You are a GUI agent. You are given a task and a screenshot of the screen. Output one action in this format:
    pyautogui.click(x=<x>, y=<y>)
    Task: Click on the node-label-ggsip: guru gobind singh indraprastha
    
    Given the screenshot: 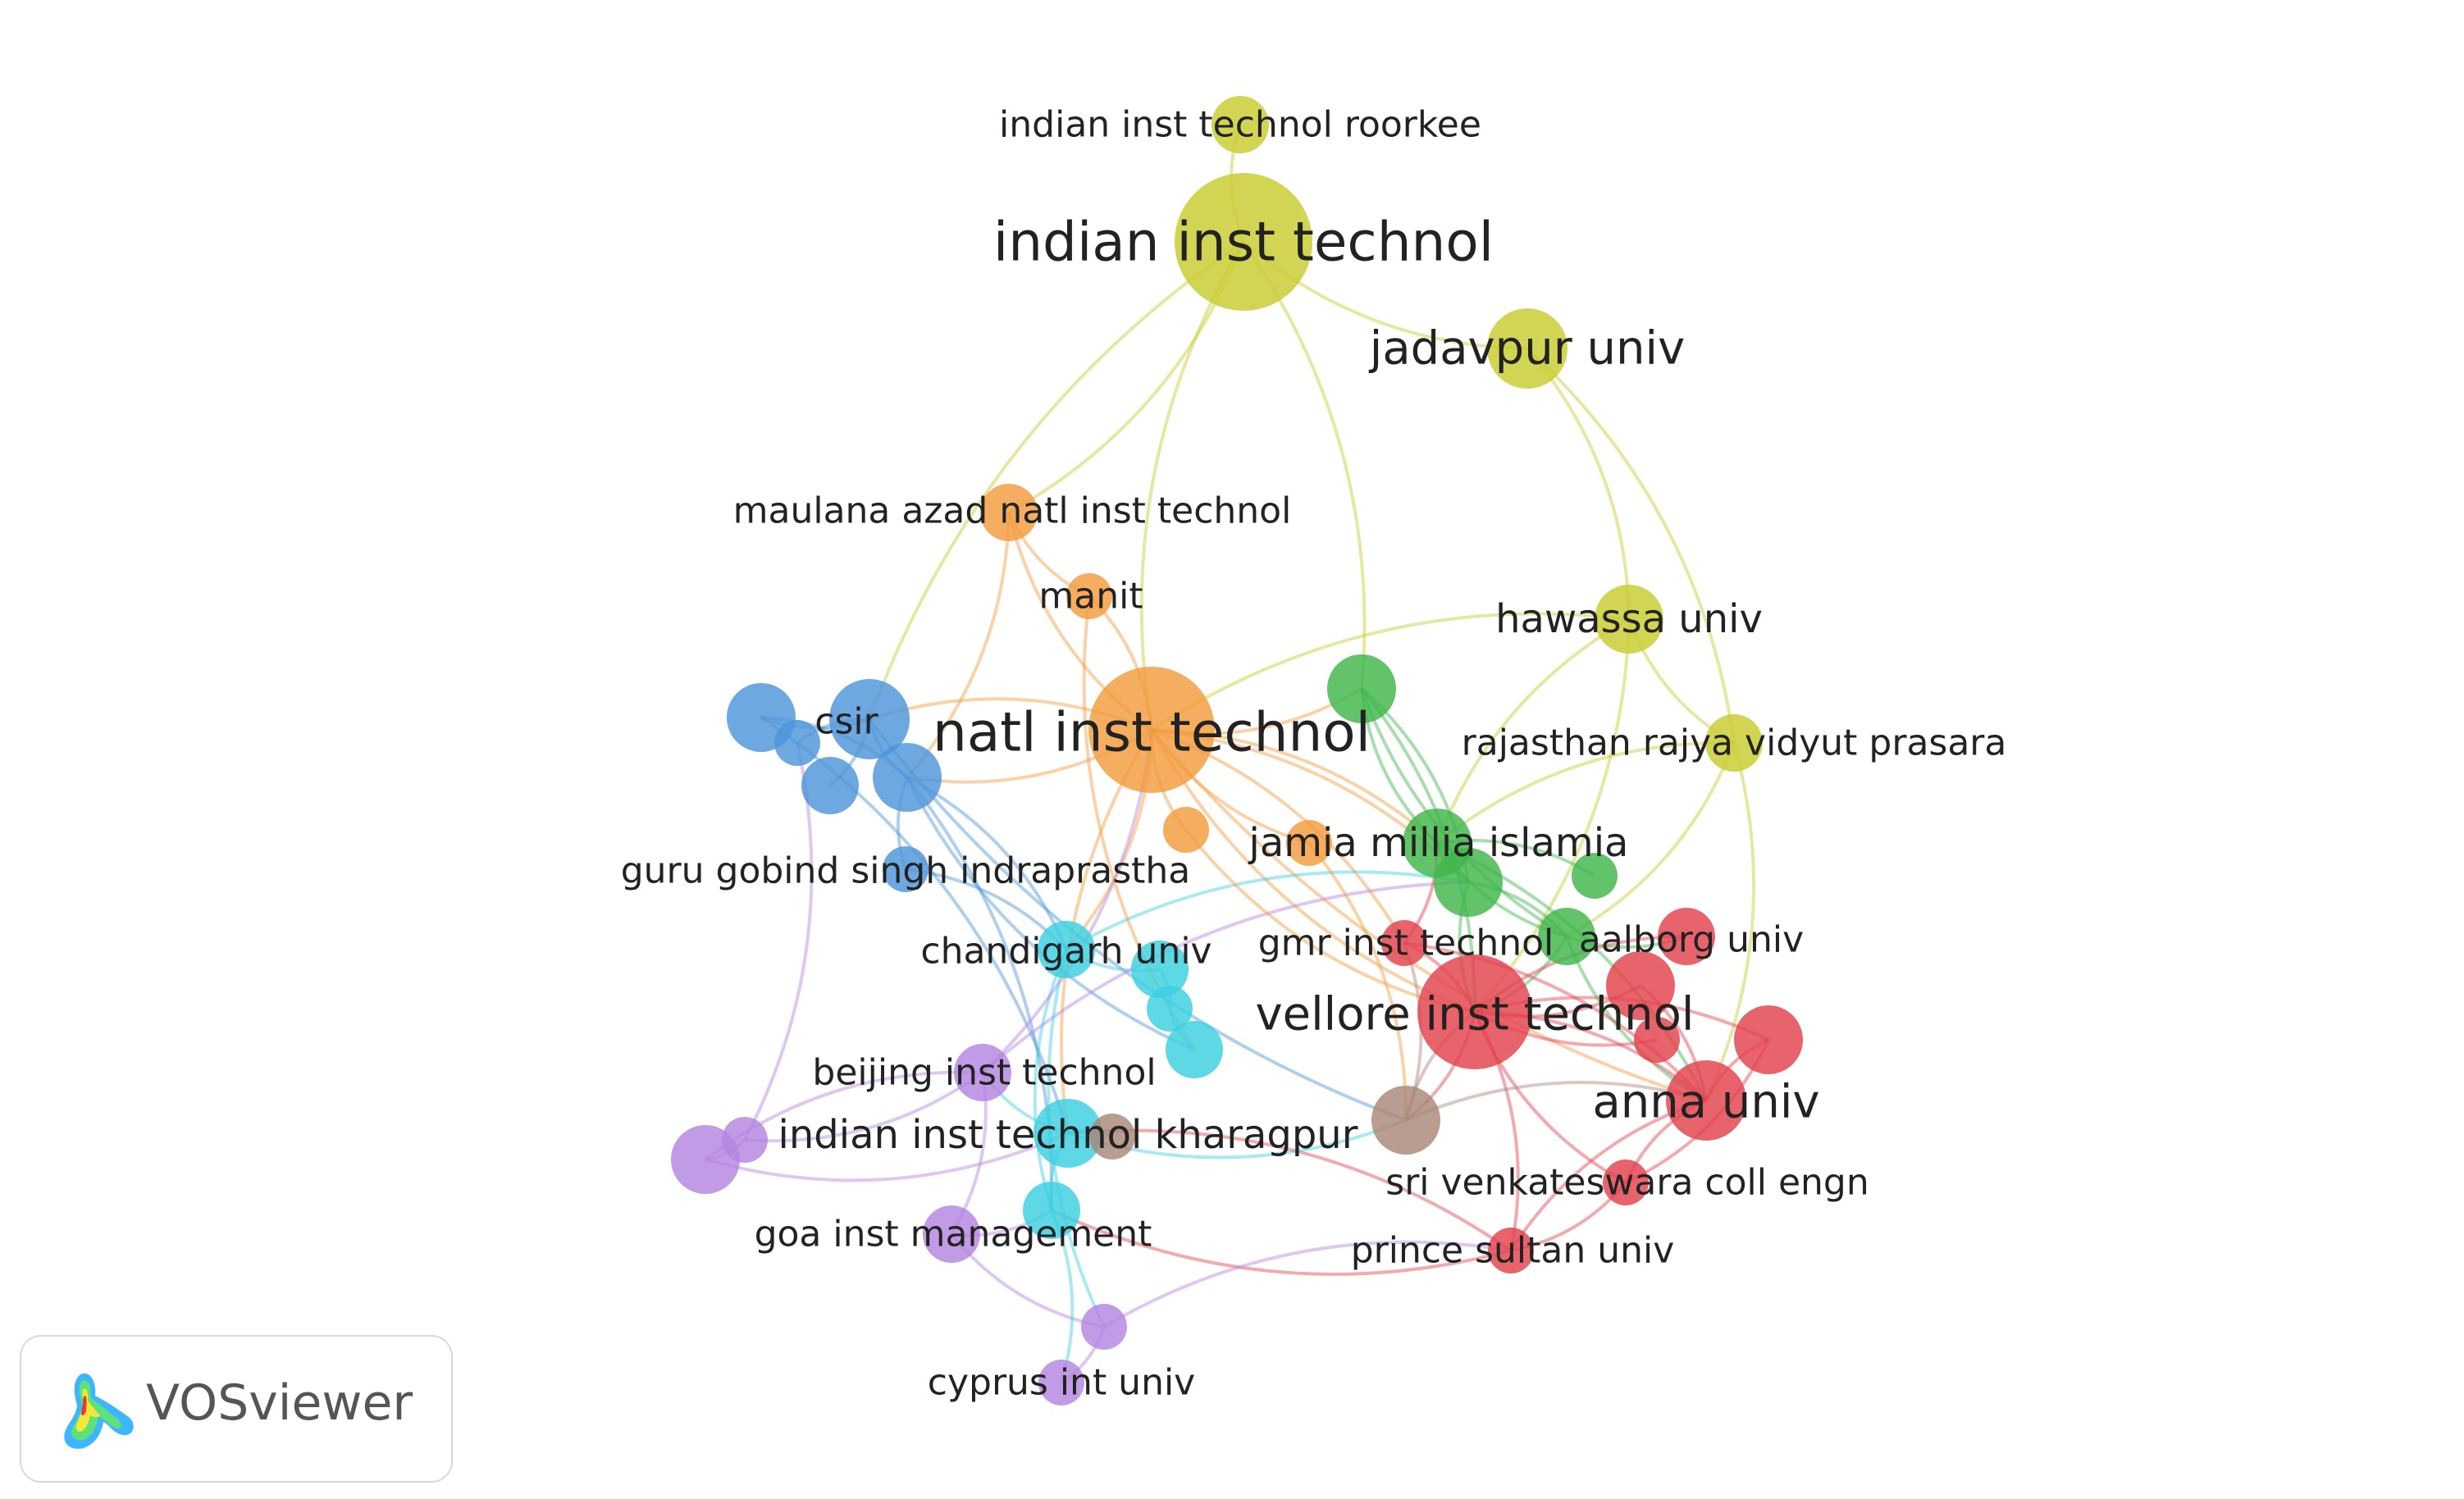 What is the action you would take?
    pyautogui.click(x=906, y=871)
    